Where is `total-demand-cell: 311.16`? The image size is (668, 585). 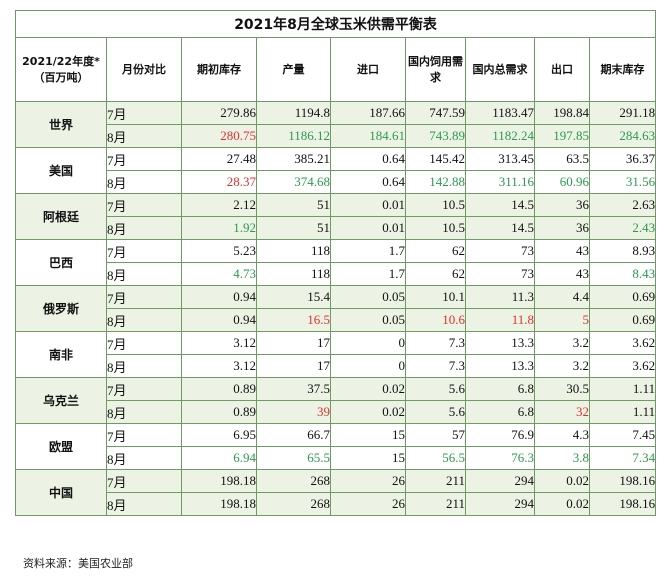
total-demand-cell: 311.16 is located at coordinates (500, 182).